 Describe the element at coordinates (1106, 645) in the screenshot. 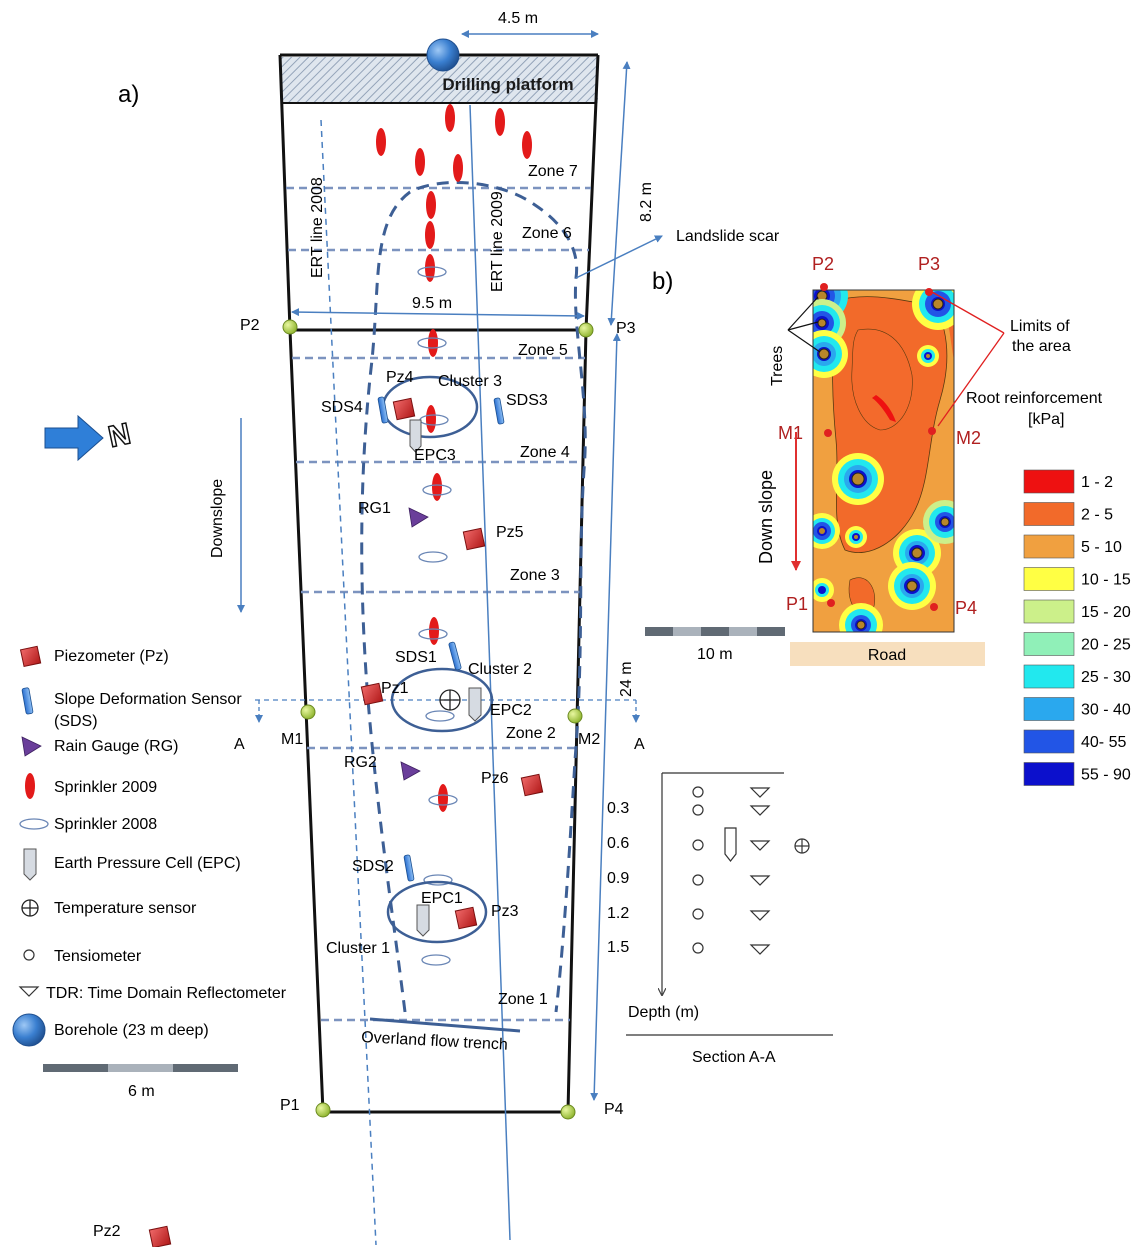

I see `colorbar-label: 20 - 25` at that location.